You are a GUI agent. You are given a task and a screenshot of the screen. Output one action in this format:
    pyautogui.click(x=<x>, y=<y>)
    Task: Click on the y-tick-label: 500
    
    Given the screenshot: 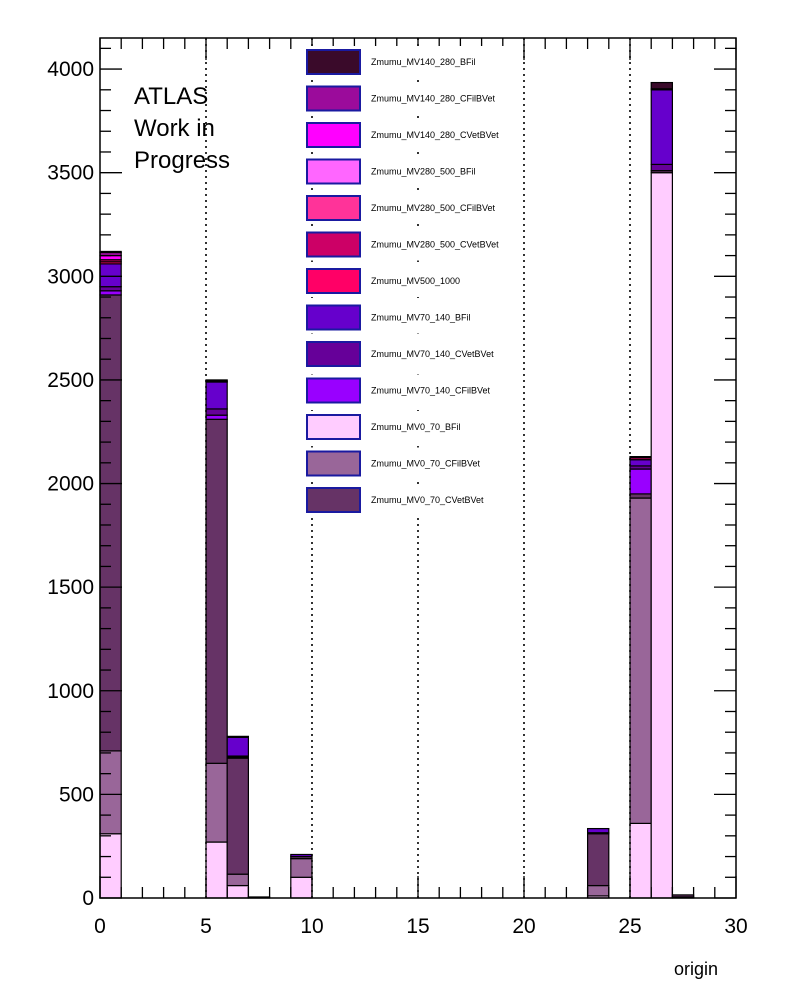 What is the action you would take?
    pyautogui.click(x=76, y=794)
    